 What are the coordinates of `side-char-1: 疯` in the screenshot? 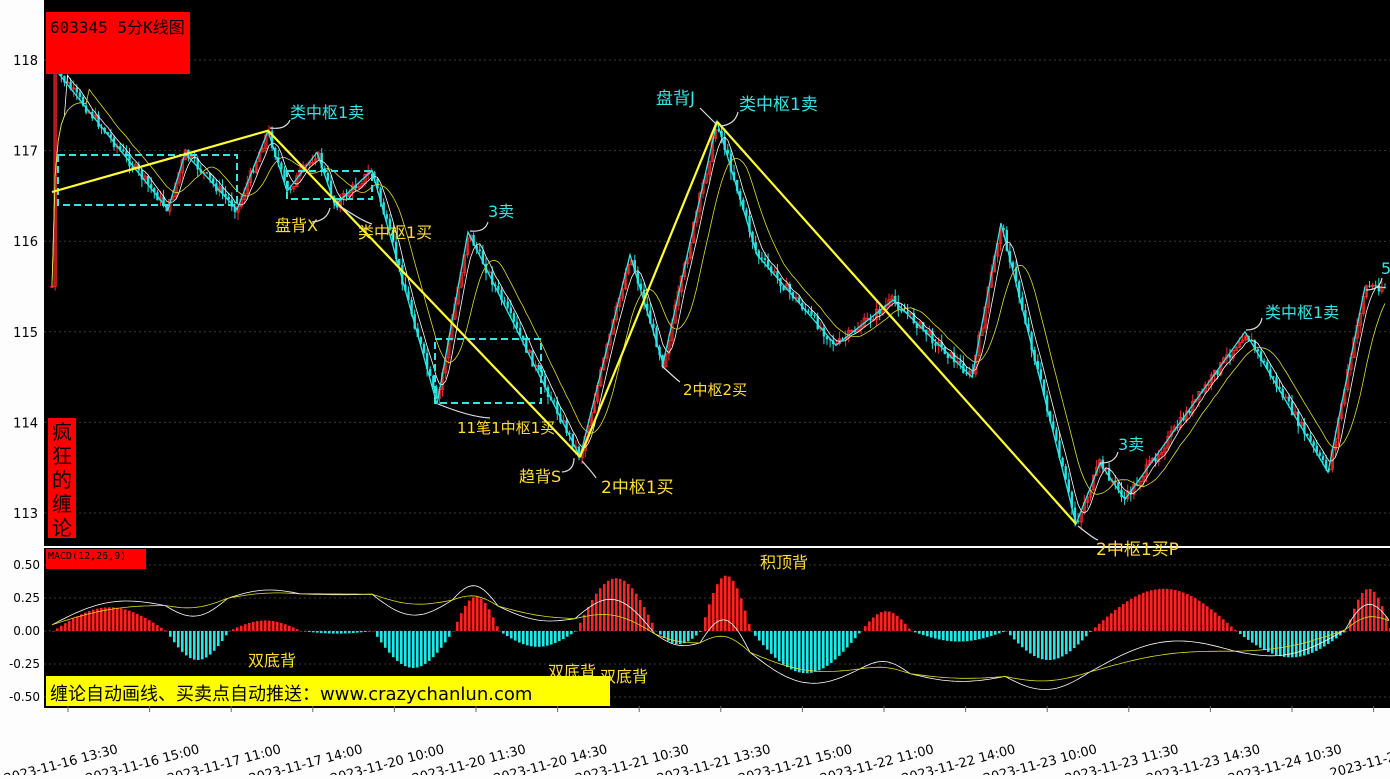 It's located at (62, 432).